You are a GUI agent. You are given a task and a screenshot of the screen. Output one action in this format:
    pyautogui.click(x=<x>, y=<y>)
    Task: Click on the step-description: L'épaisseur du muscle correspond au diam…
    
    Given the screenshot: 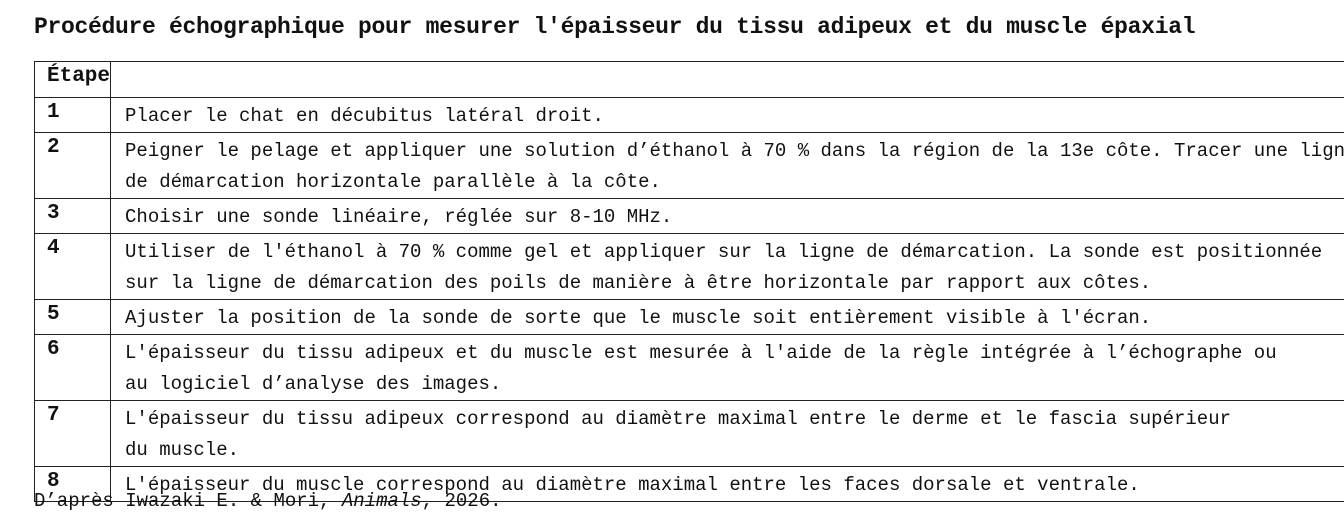 What is the action you would take?
    pyautogui.click(x=727, y=484)
    